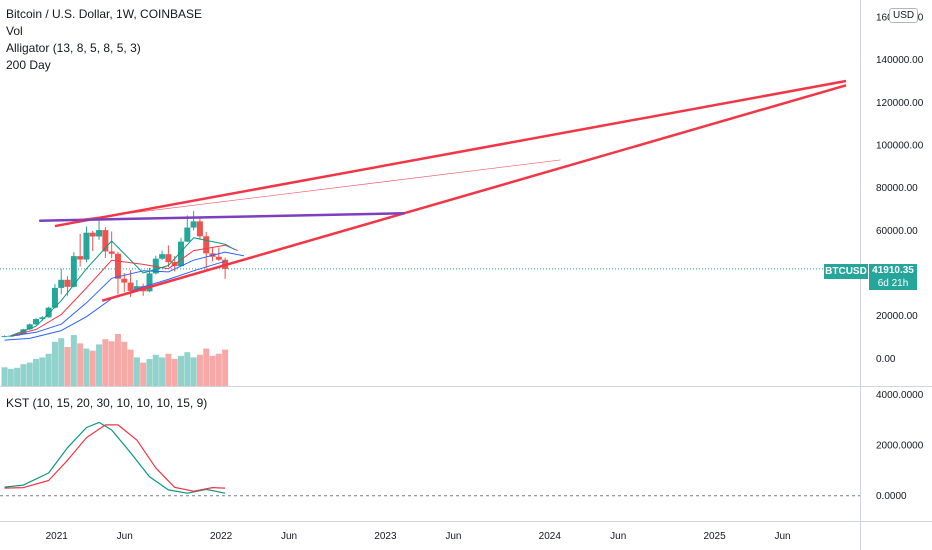  I want to click on price-axis-label: 60000.00, so click(897, 231).